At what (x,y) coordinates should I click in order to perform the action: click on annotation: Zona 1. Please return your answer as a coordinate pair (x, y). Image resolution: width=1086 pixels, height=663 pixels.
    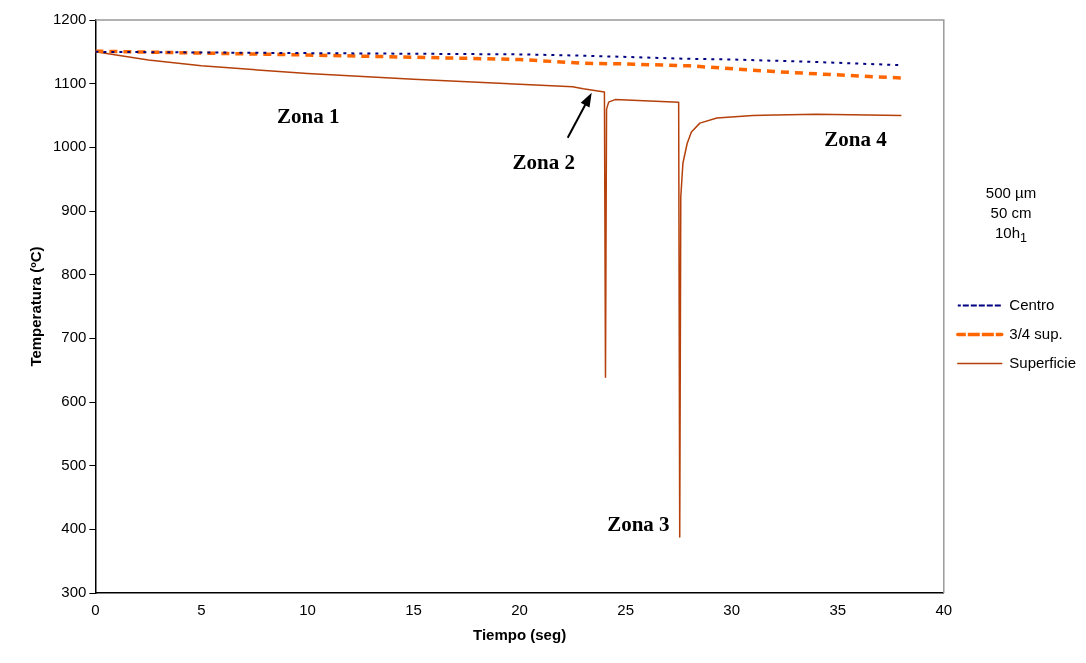
    Looking at the image, I should click on (308, 115).